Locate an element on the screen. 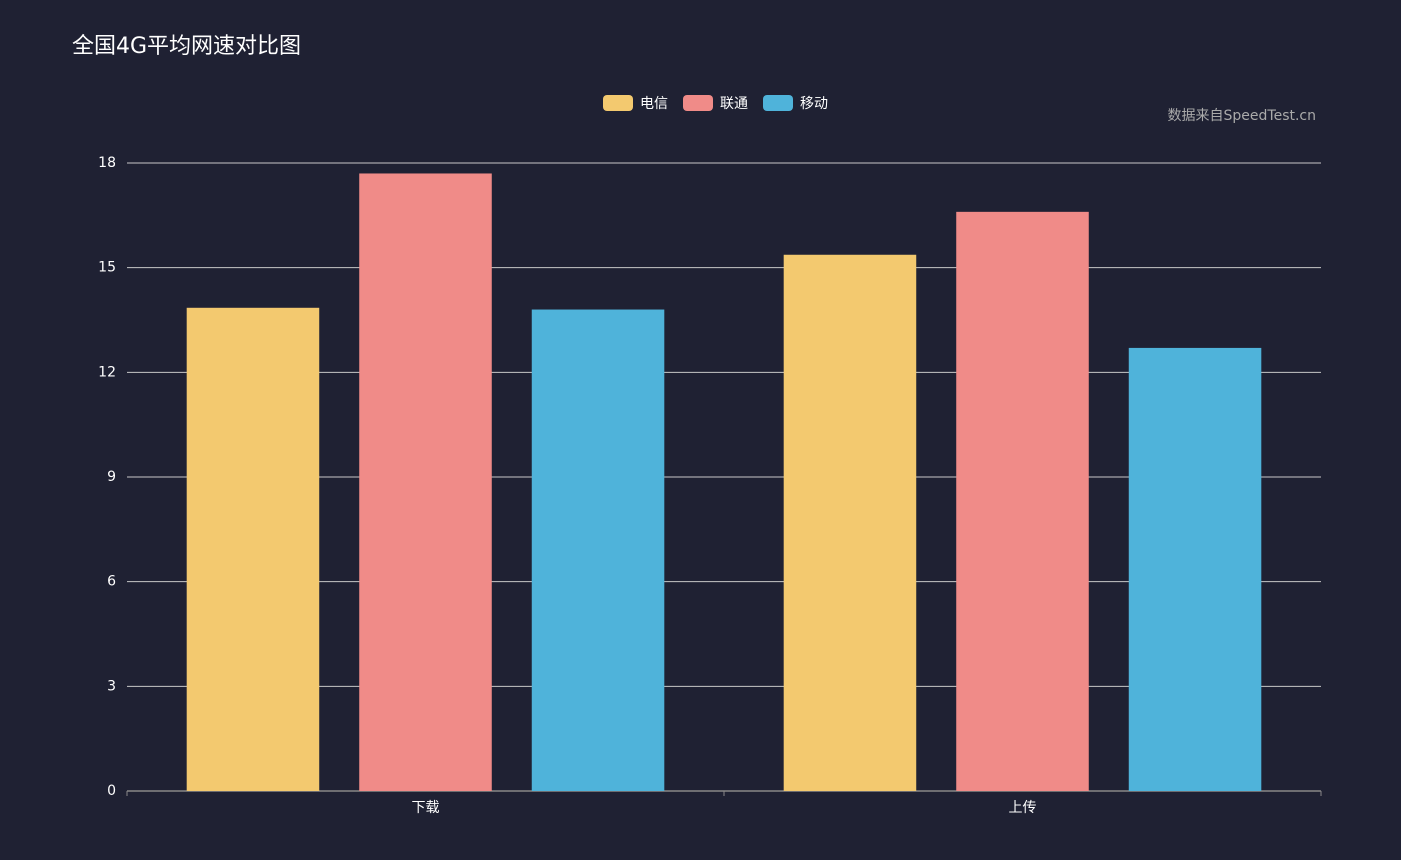  x-tick-label: 下载 is located at coordinates (426, 808).